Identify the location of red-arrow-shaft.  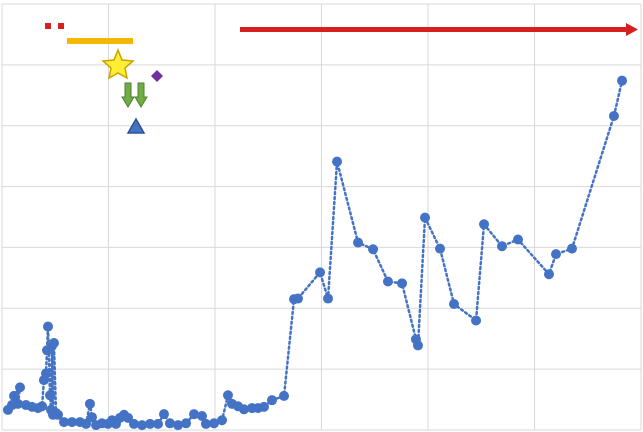
(434, 29).